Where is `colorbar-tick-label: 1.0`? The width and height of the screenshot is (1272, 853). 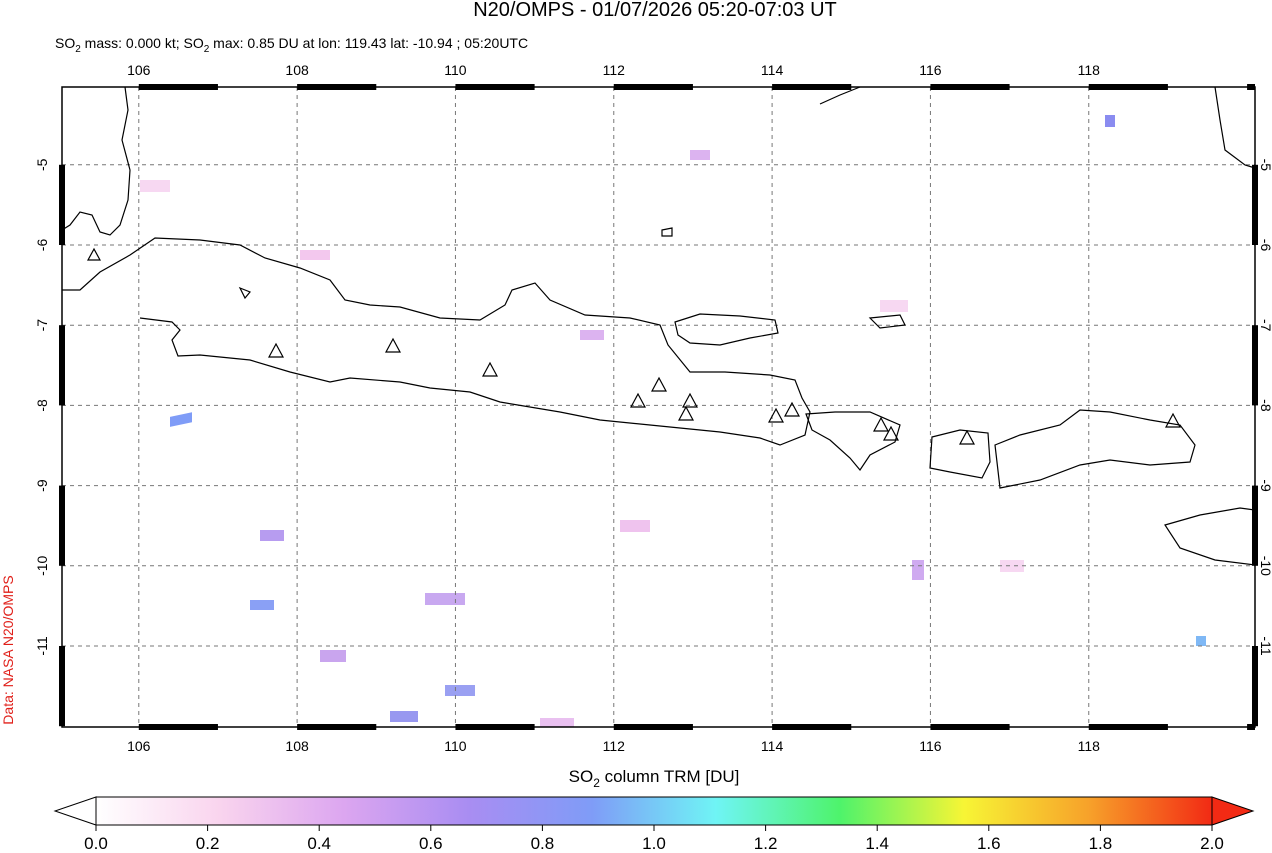 colorbar-tick-label: 1.0 is located at coordinates (654, 843).